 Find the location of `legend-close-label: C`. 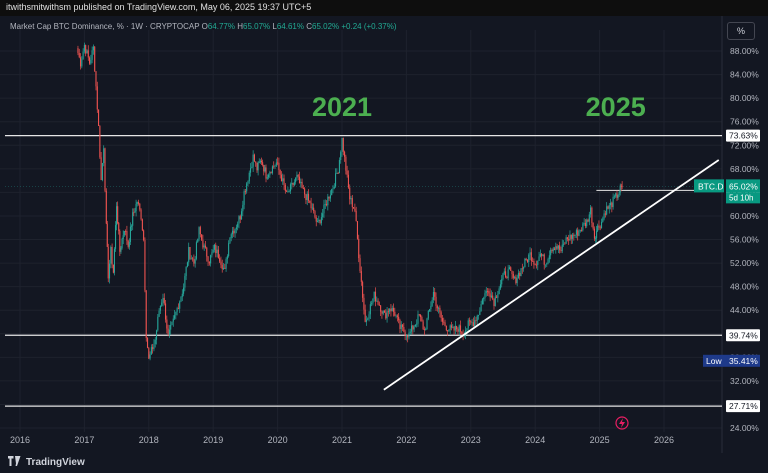

legend-close-label: C is located at coordinates (309, 26).